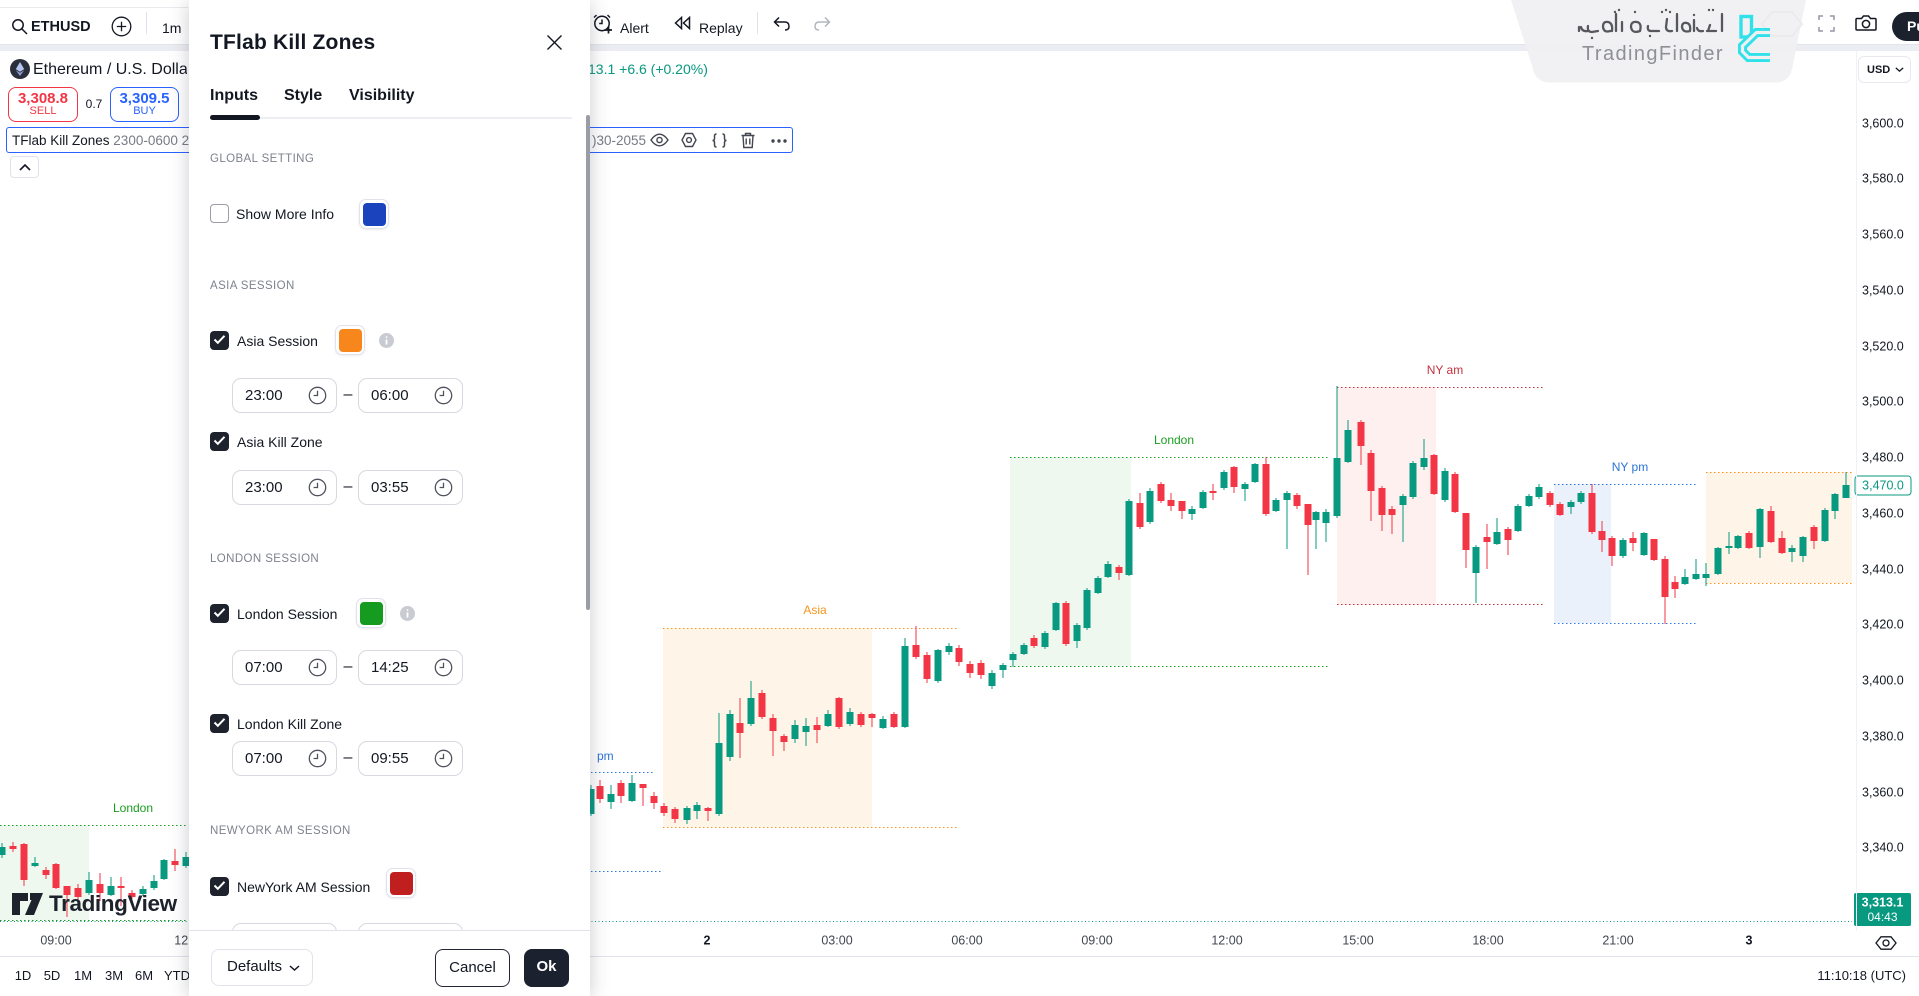 Image resolution: width=1919 pixels, height=996 pixels. What do you see at coordinates (1883, 347) in the screenshot?
I see `svg-text: 3,520.0` at bounding box center [1883, 347].